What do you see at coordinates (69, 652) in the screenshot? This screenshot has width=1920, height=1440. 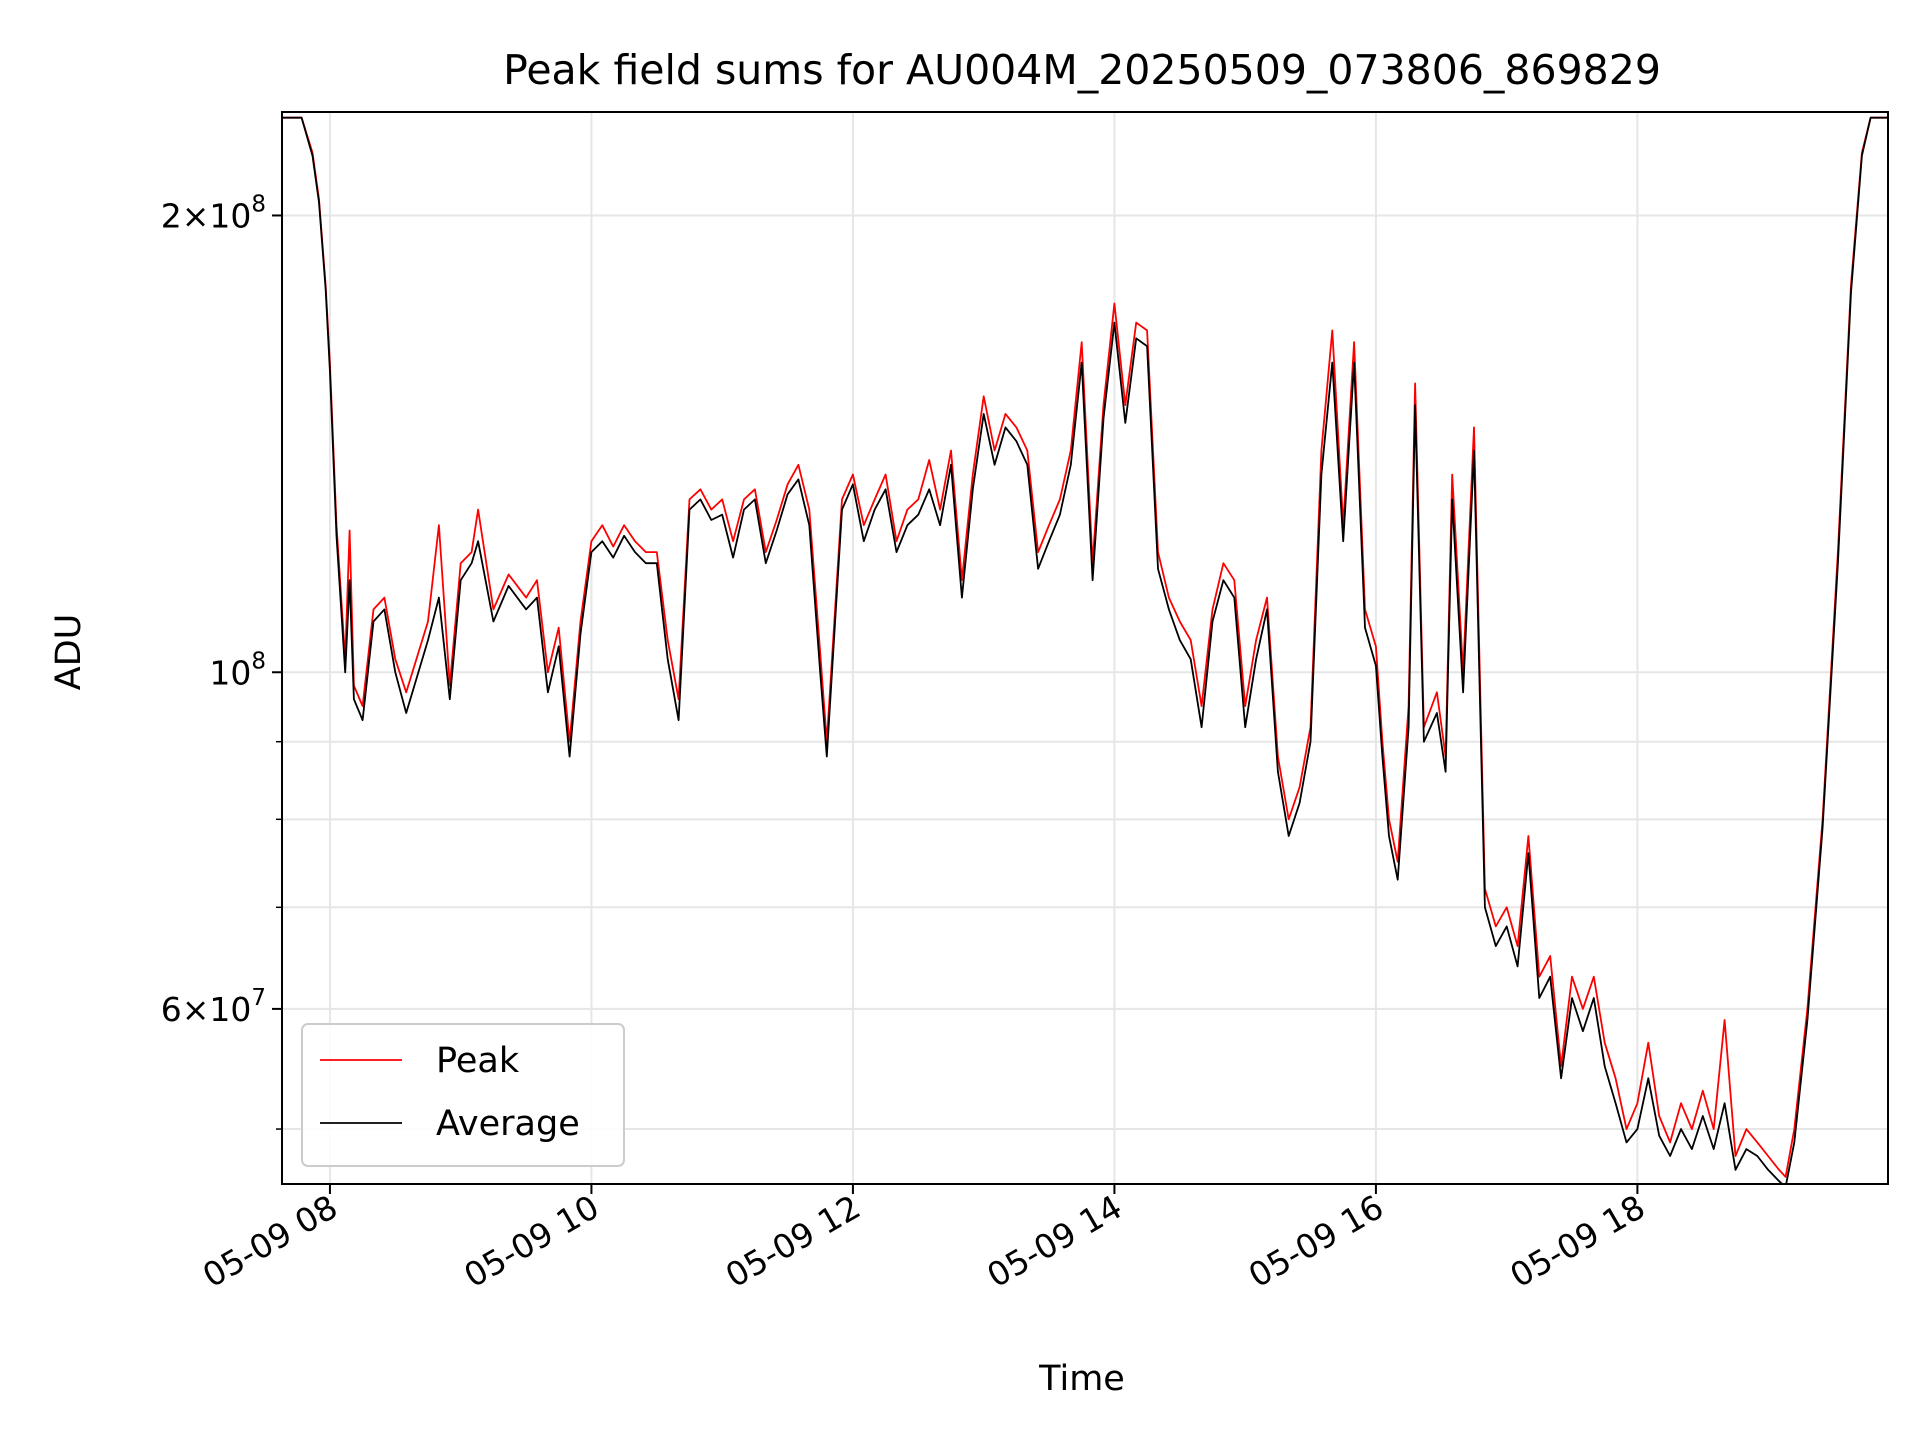 I see `y-axis-label: ADU` at bounding box center [69, 652].